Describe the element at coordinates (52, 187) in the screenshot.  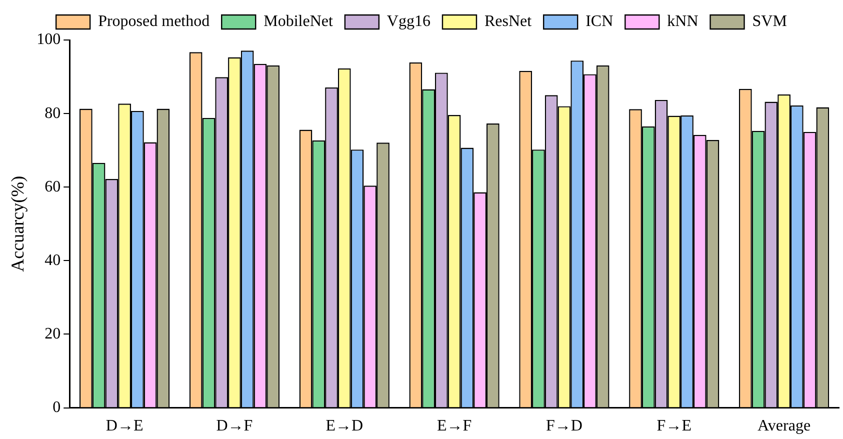
I see `y-tick-label: 60` at that location.